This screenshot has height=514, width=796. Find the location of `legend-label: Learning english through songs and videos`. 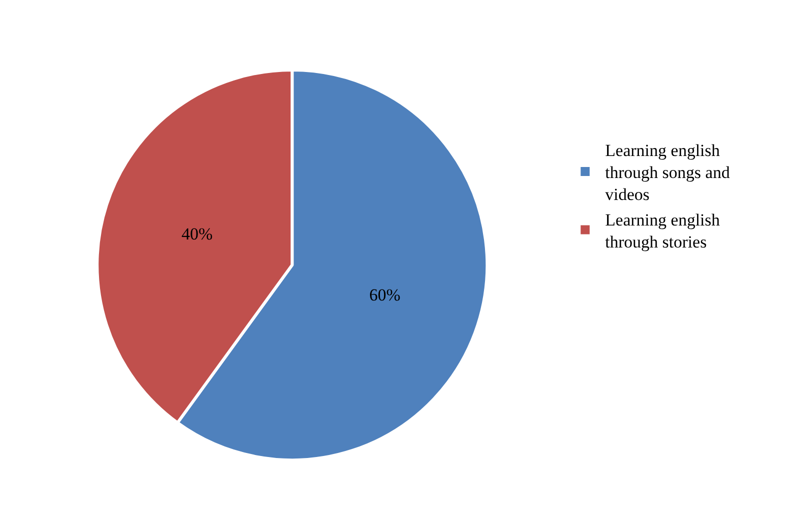

legend-label: Learning english through songs and videos is located at coordinates (667, 172).